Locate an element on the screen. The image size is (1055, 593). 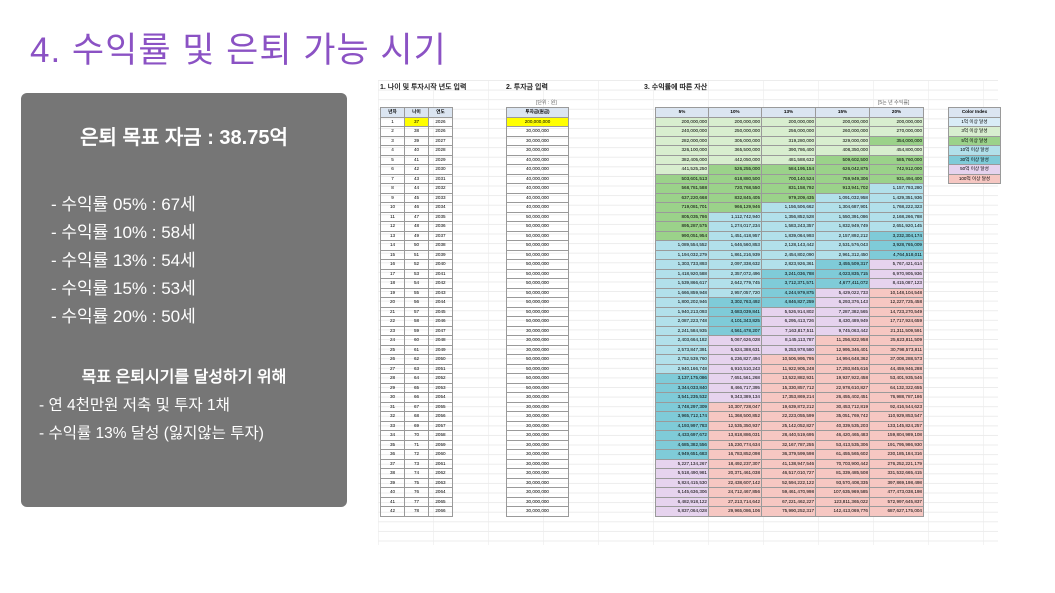
age-cell: 72 is located at coordinates (416, 454).